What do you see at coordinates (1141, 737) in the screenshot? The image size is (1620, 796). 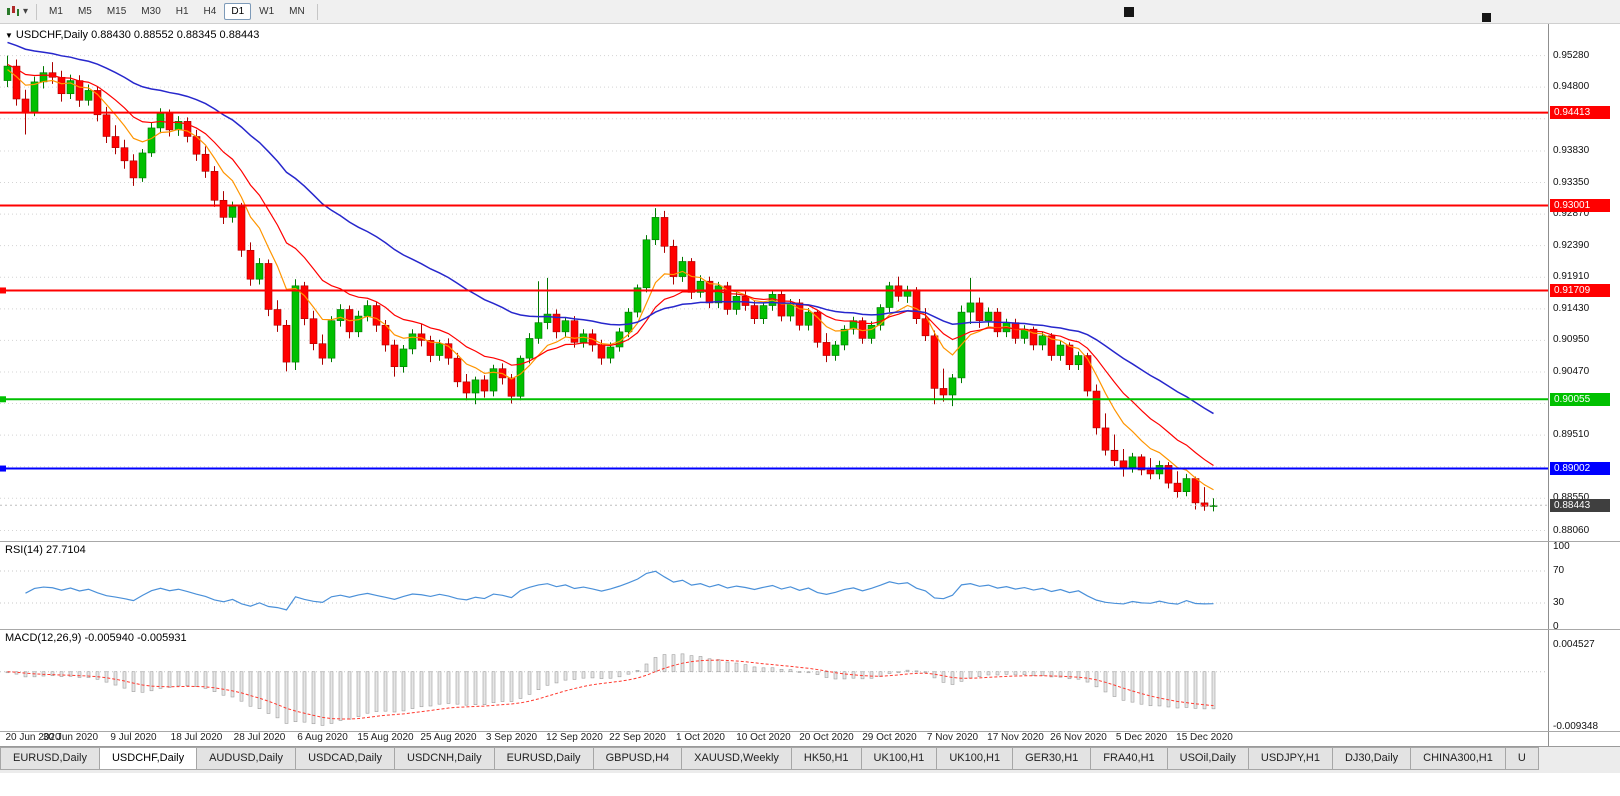 I see `date-axis-label: 5 Dec 2020` at bounding box center [1141, 737].